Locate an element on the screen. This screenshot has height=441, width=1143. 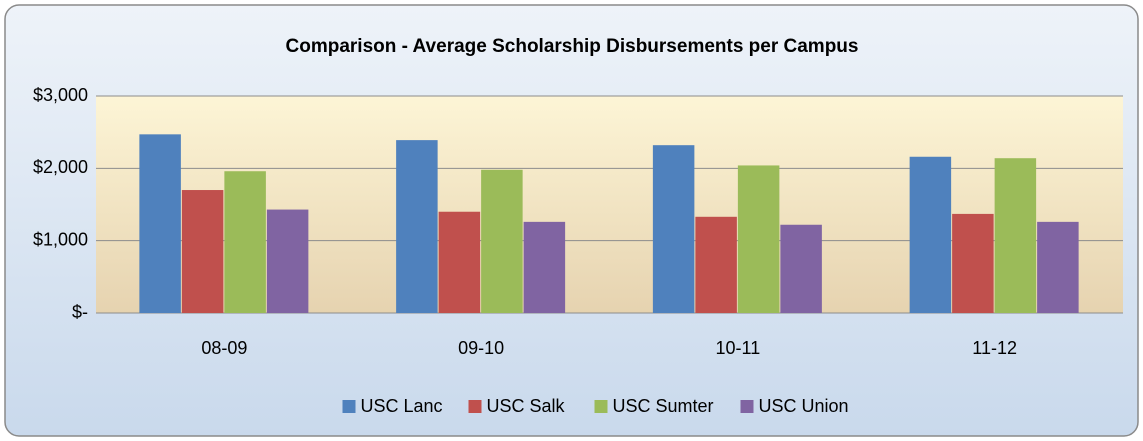
y-tick-label: $3,000 is located at coordinates (60, 95).